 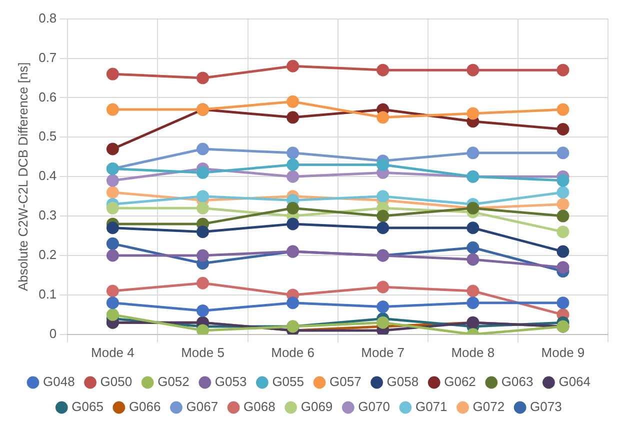 I want to click on legend-label: G053, so click(x=230, y=382).